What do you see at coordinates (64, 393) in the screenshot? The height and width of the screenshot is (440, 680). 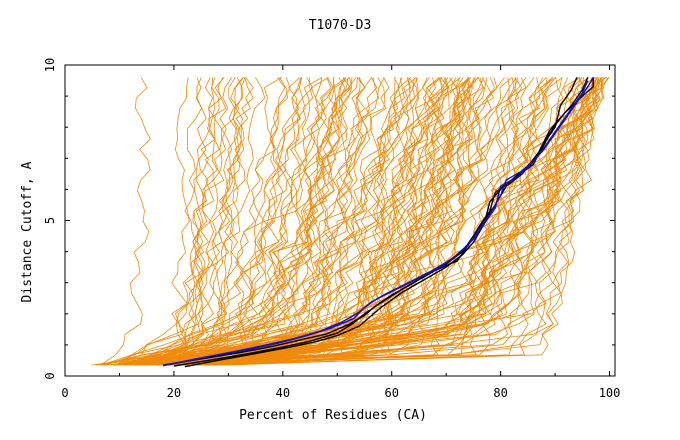 I see `x-tick-label: 0` at bounding box center [64, 393].